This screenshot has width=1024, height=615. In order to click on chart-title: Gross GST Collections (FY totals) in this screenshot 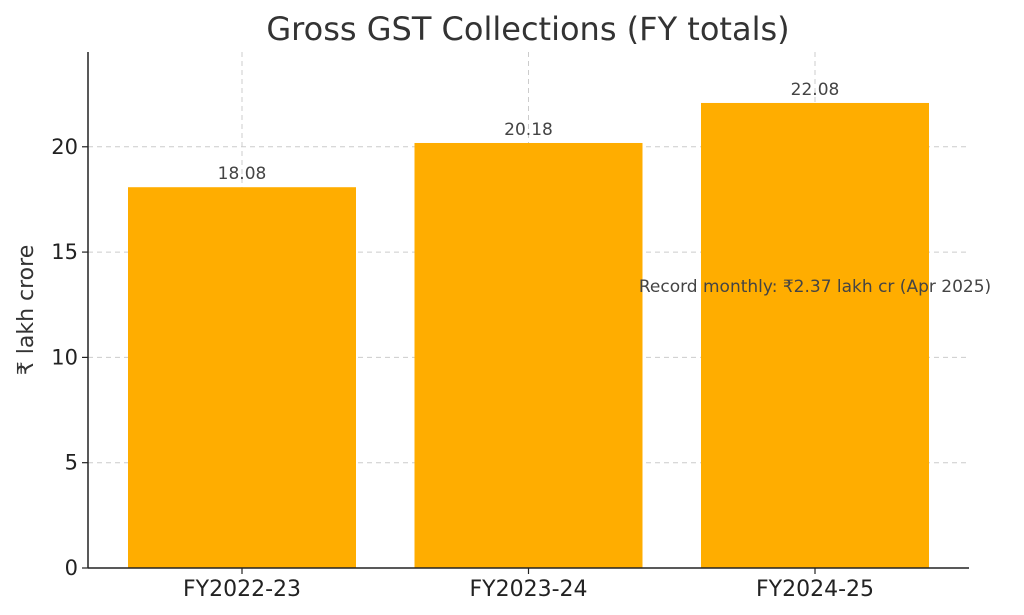, I will do `click(527, 29)`.